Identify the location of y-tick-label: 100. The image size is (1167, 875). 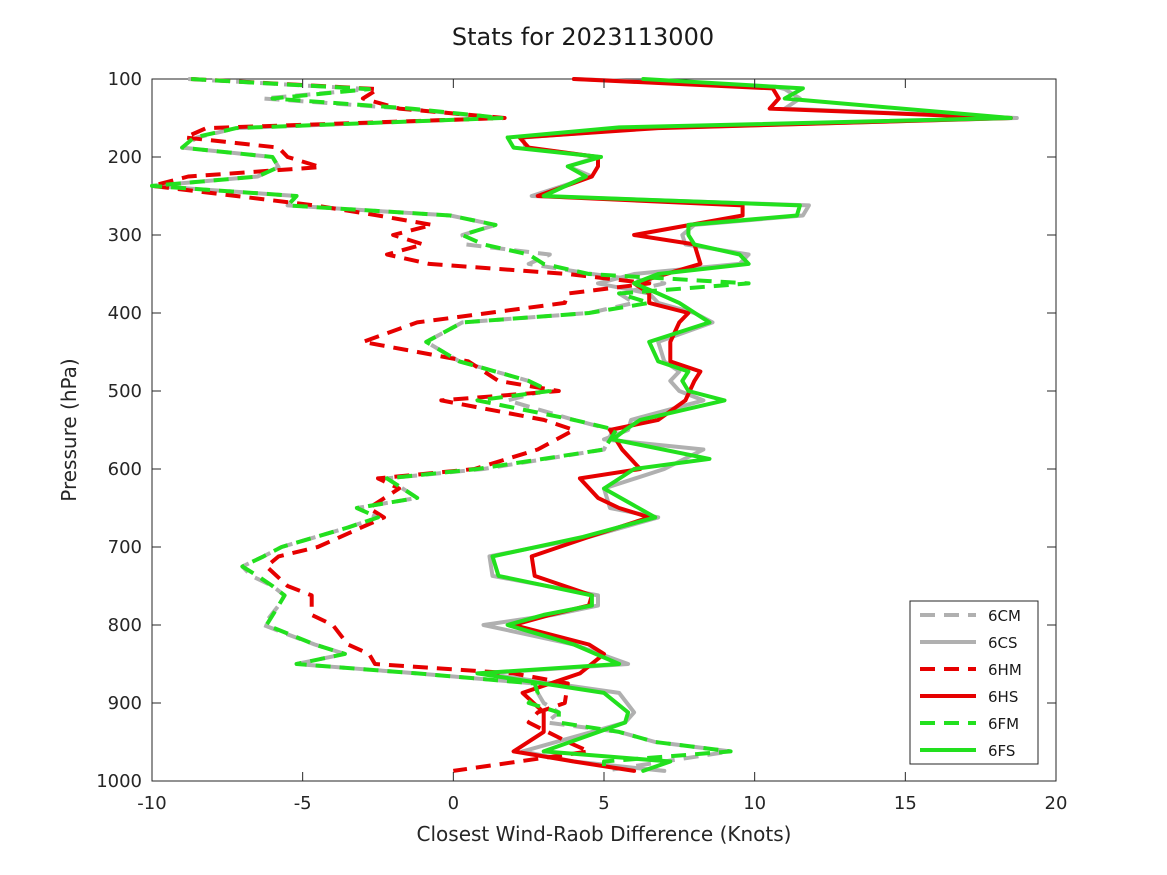
(125, 79).